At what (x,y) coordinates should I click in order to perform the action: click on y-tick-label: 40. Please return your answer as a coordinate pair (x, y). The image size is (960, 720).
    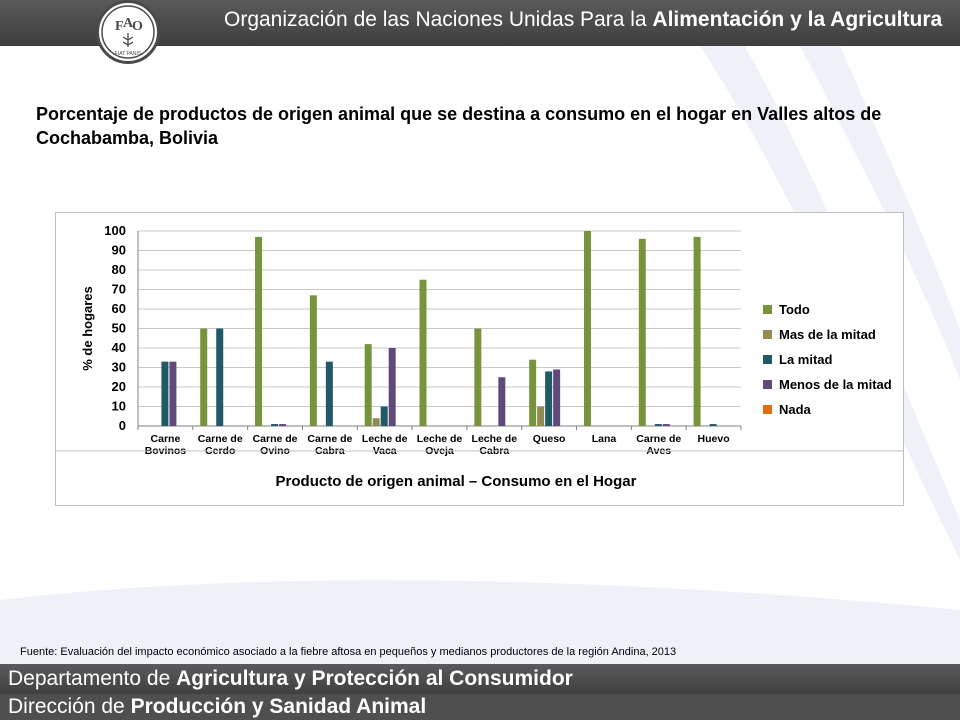
    Looking at the image, I should click on (119, 347).